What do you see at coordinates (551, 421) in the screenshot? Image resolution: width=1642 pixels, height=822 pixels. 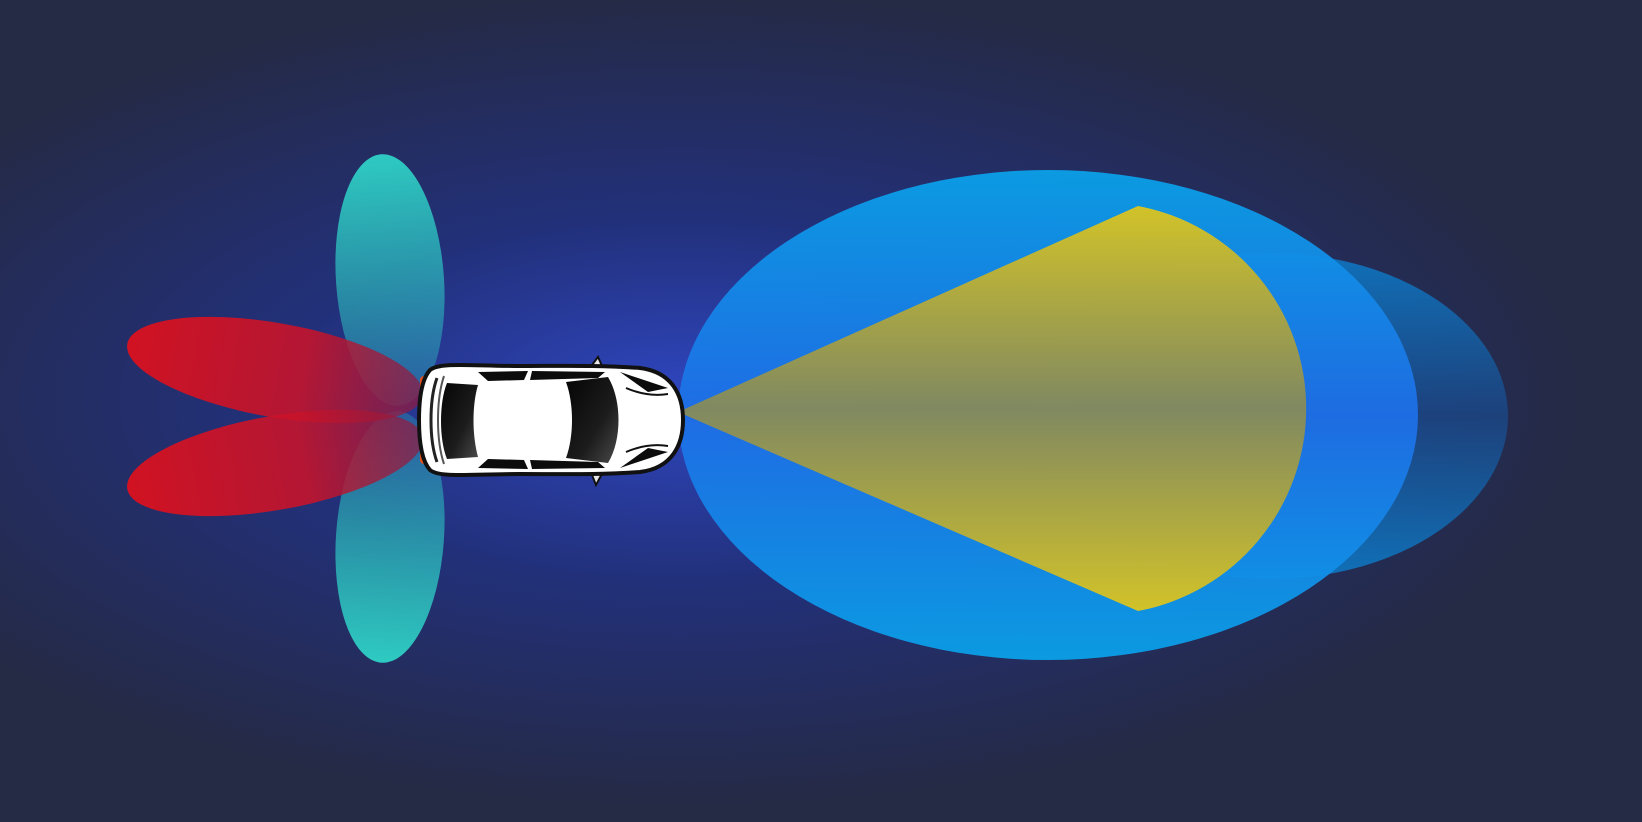 I see `car-top-view-icon` at bounding box center [551, 421].